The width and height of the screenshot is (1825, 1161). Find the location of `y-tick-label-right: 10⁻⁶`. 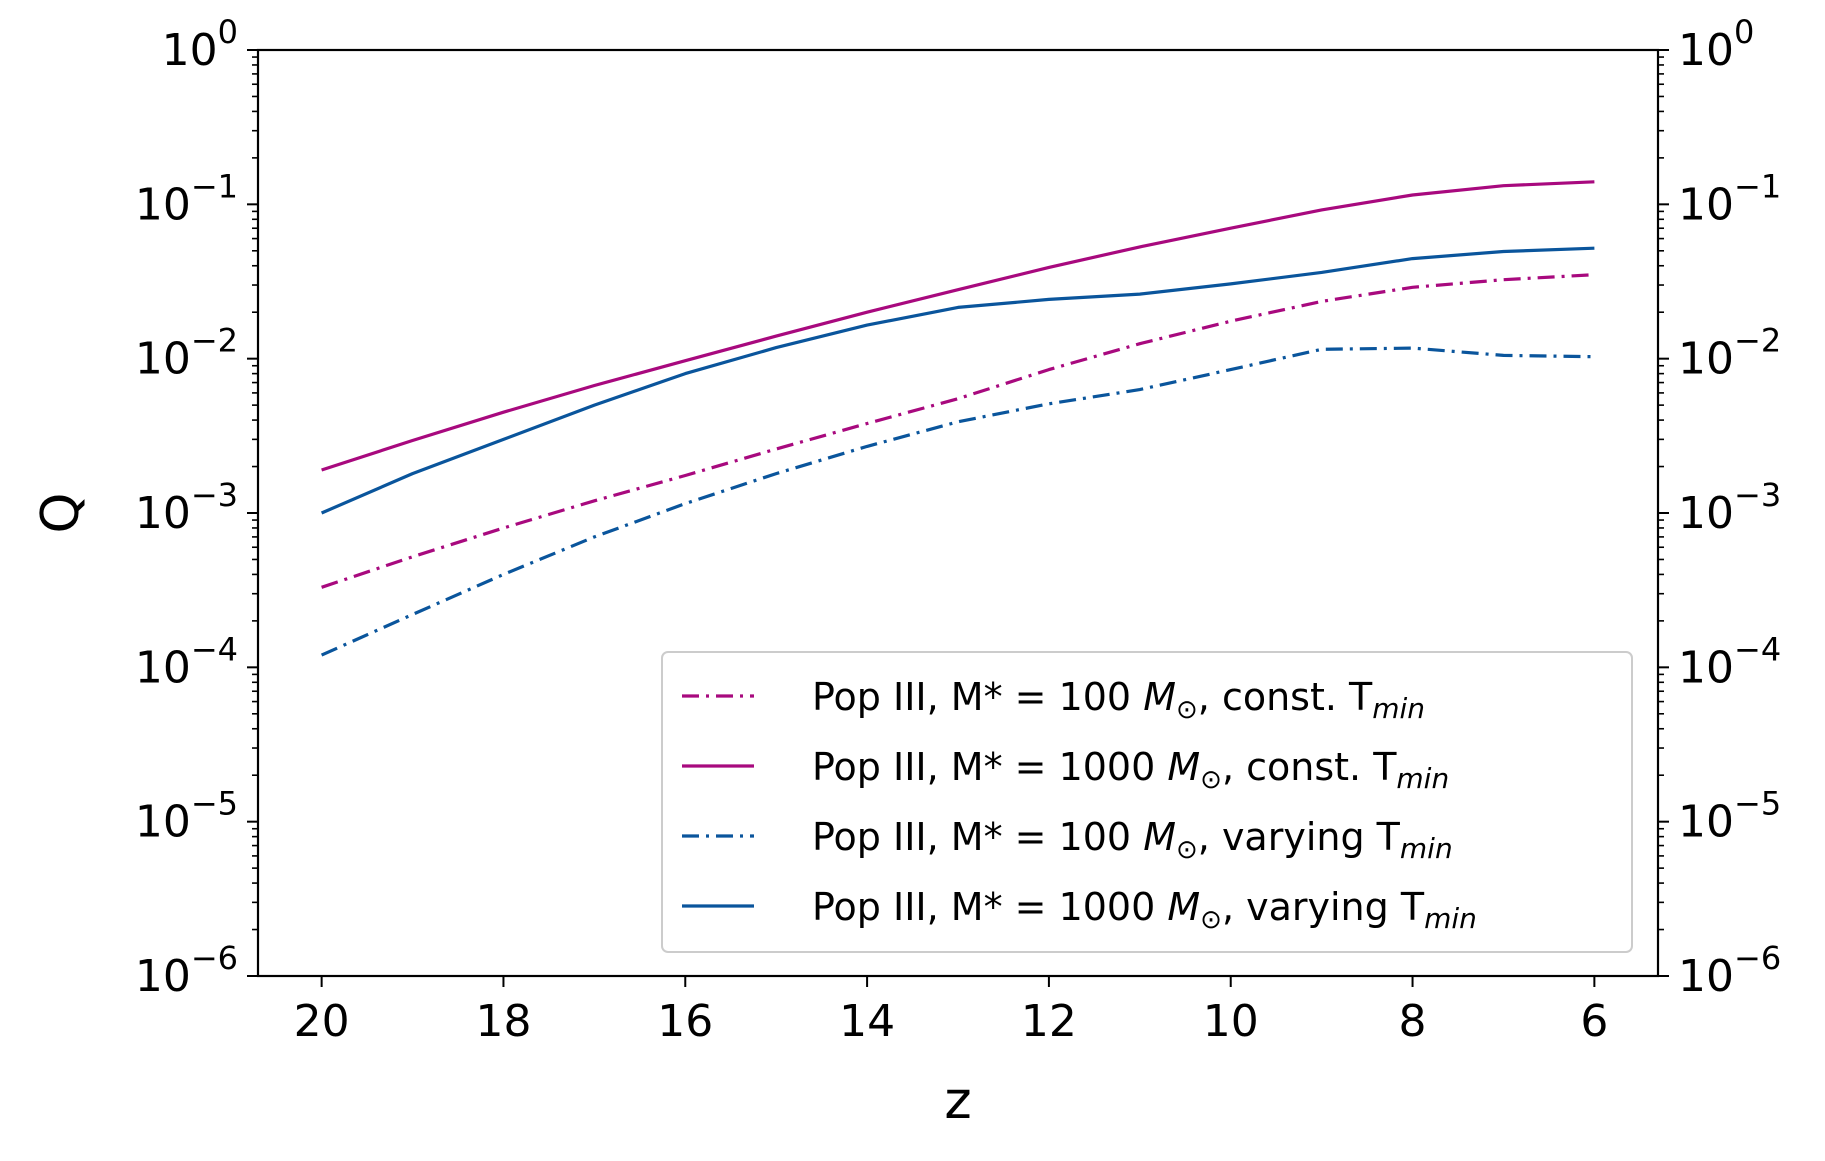

y-tick-label-right: 10⁻⁶ is located at coordinates (1729, 970).